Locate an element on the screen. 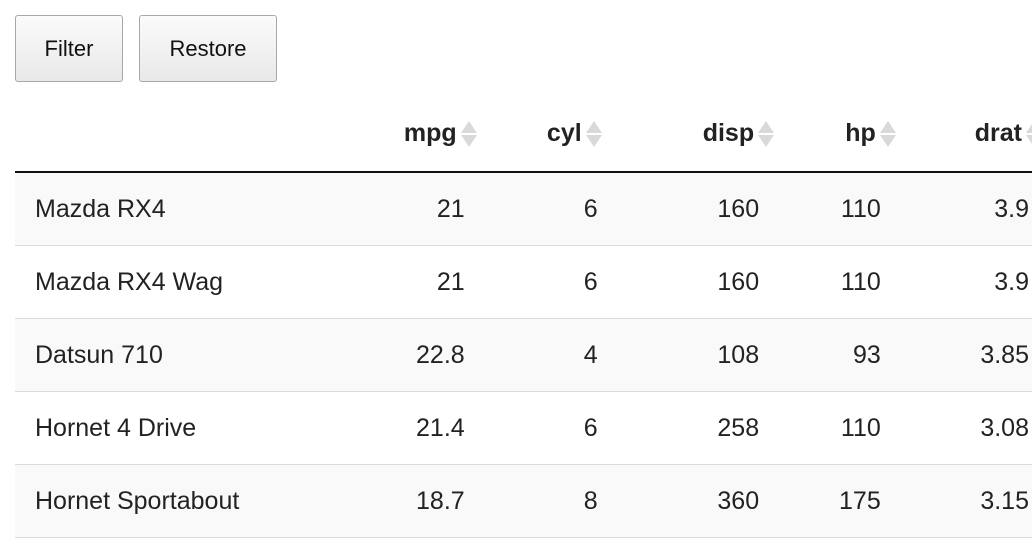  column-header-rowname is located at coordinates (181, 134).